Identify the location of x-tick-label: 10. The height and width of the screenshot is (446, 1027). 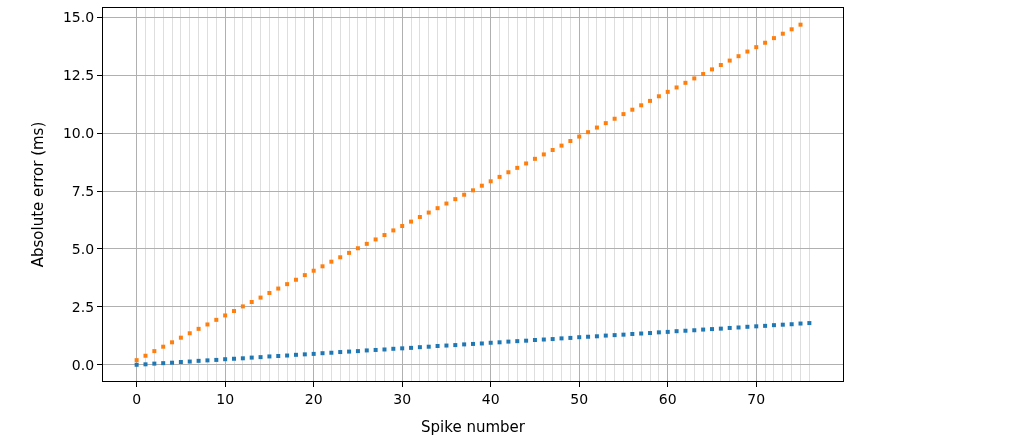
(225, 398).